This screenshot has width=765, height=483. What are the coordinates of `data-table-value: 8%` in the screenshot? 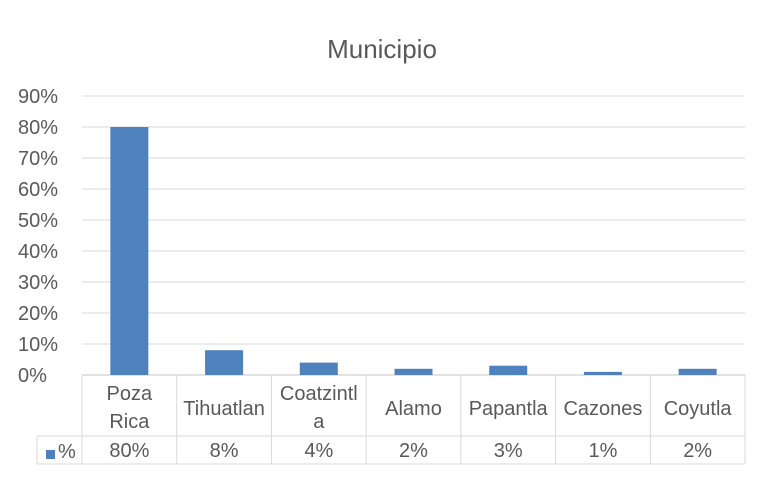 It's located at (224, 451).